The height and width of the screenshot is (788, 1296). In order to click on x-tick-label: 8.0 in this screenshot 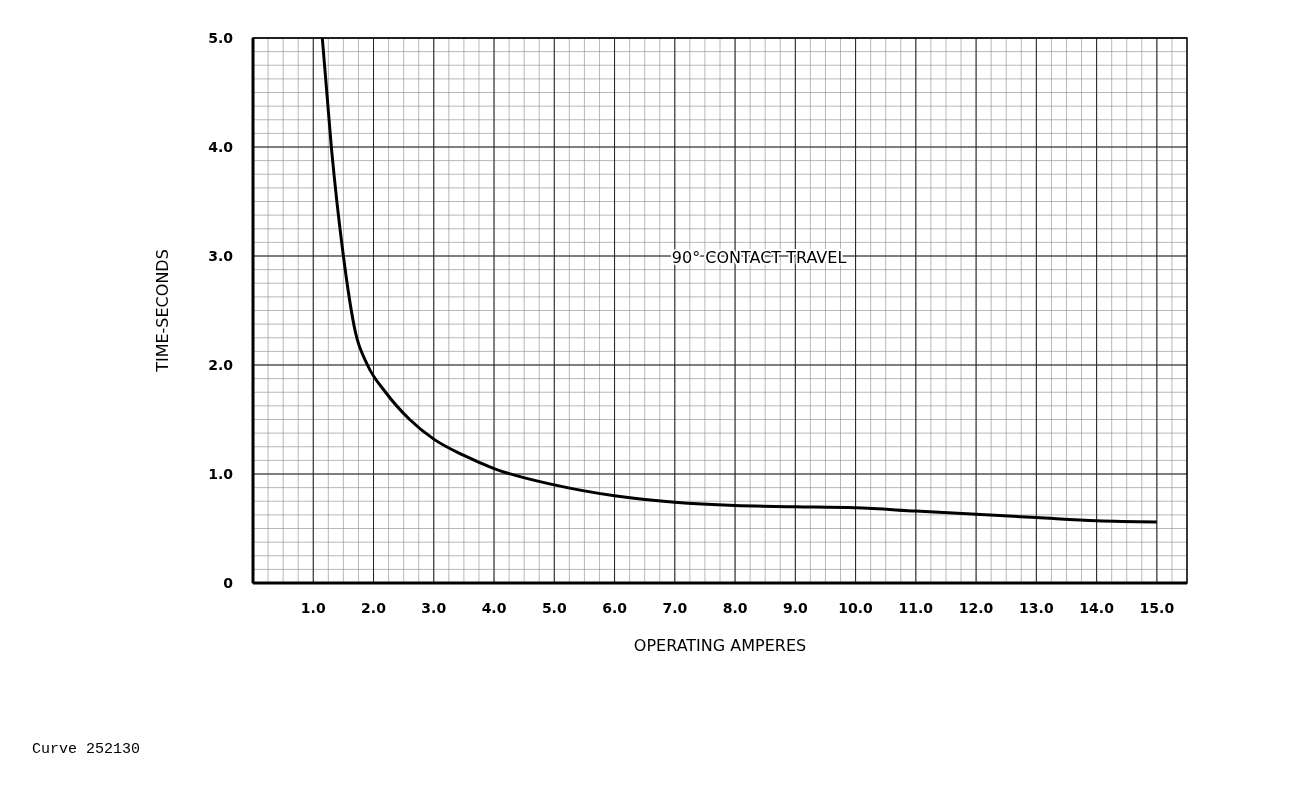, I will do `click(735, 608)`.